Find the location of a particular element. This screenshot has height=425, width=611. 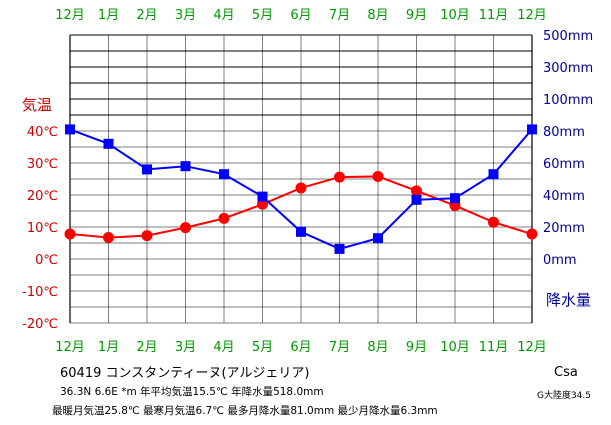

month-label-top: 6月 is located at coordinates (300, 15).